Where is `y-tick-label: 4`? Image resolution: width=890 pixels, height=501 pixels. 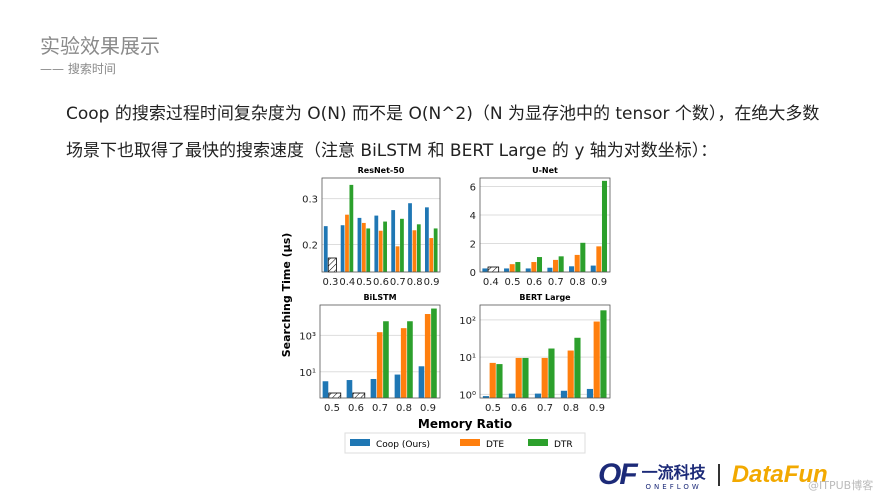 y-tick-label: 4 is located at coordinates (473, 216).